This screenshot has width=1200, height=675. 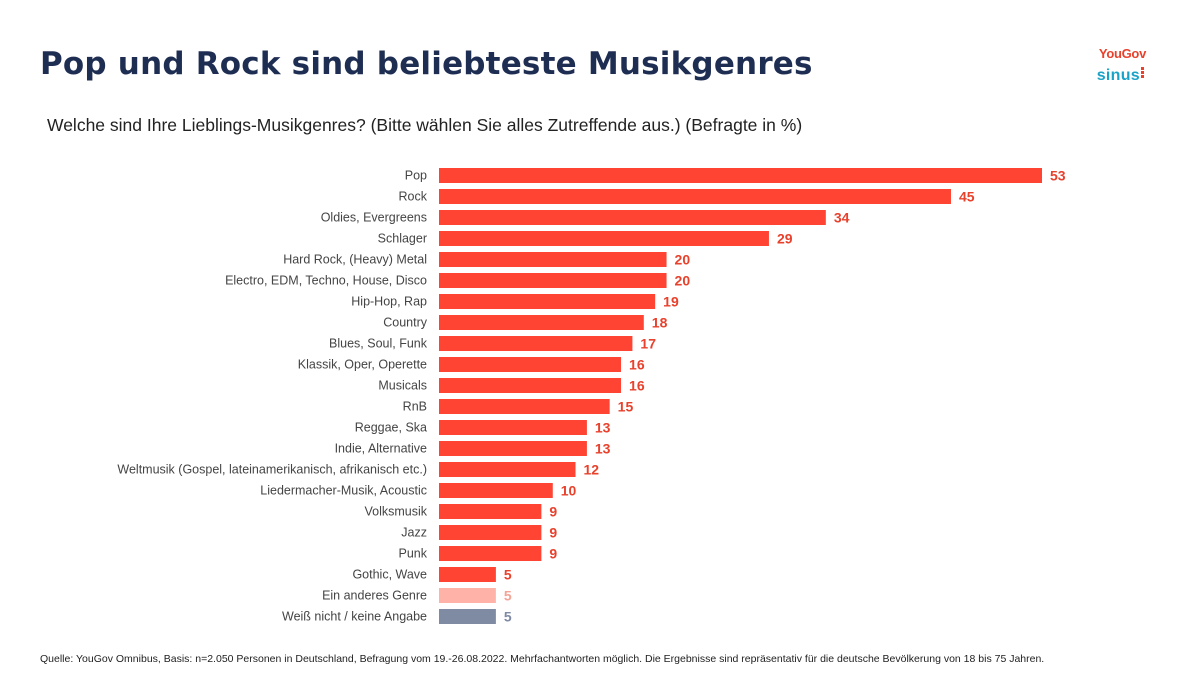 I want to click on category-label: Oldies, Evergreens, so click(x=374, y=218).